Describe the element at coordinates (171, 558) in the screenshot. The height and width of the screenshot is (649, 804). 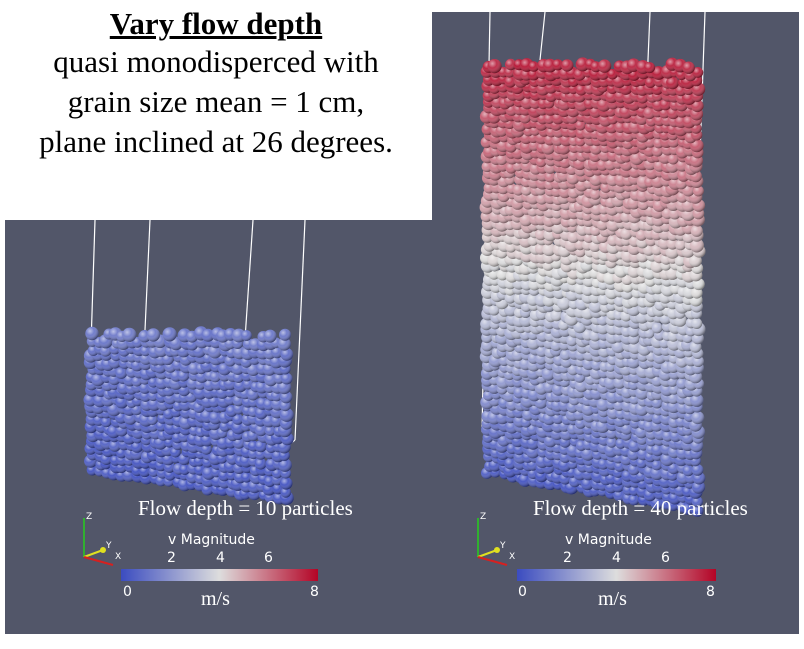
I see `left-colorbar-tick-2: 2` at that location.